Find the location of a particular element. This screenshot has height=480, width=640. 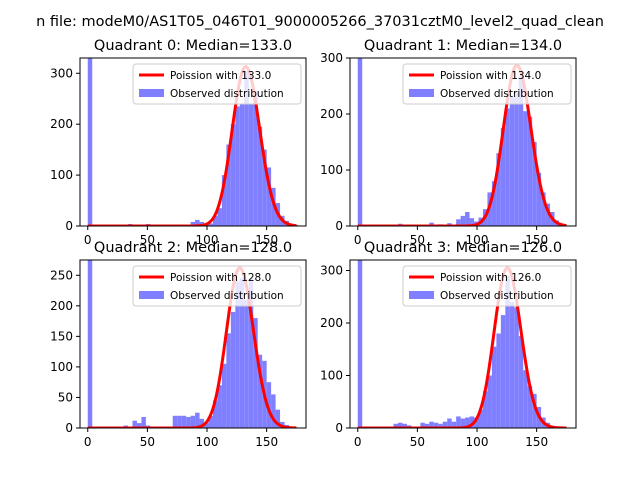

subplot-title: Quadrant 1: Median=134.0 is located at coordinates (463, 46).